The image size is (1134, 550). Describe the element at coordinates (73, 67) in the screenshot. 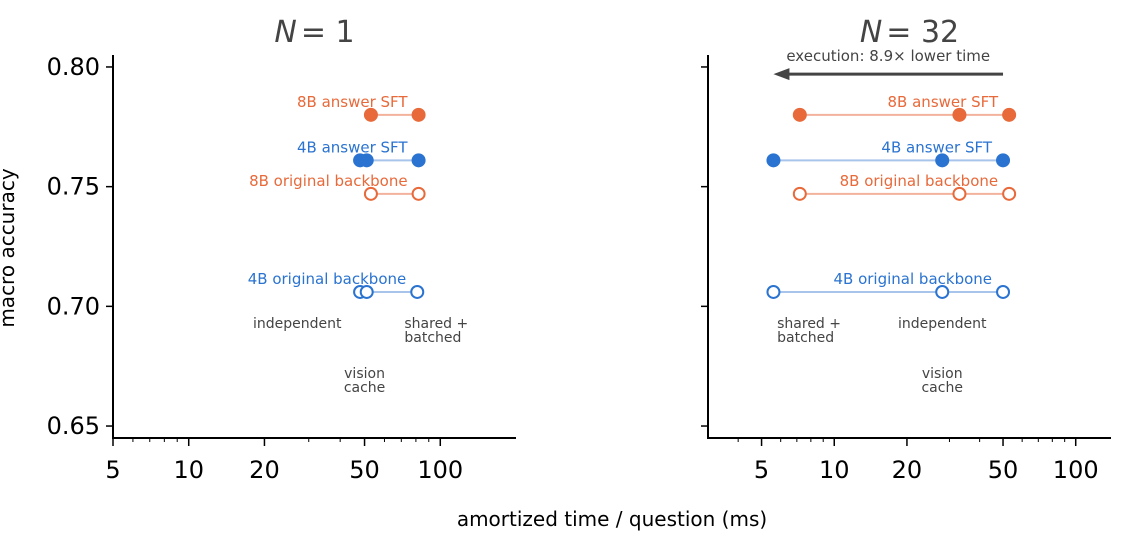

I see `y-tick-label: 0.80` at that location.